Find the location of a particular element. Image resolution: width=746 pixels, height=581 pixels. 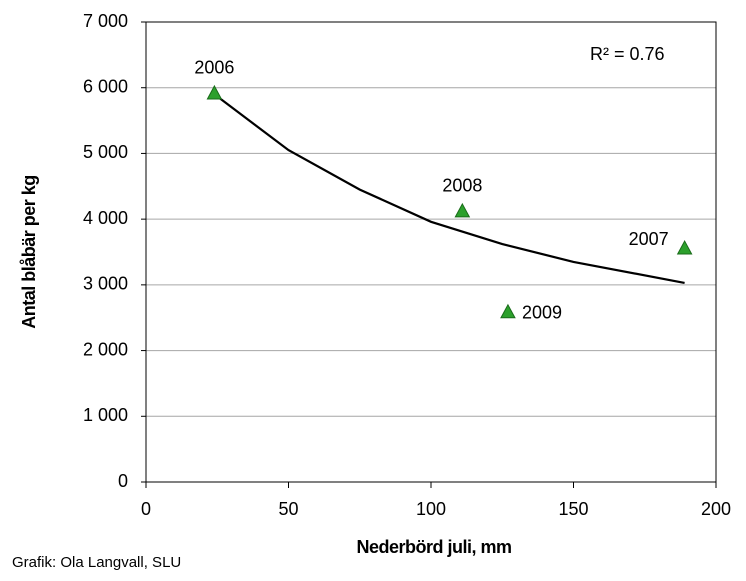

y-tick-label: 0 is located at coordinates (123, 481).